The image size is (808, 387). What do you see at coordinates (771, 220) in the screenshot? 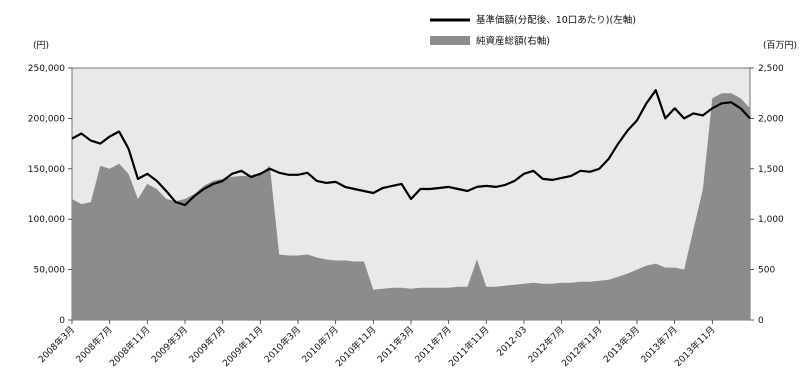
I see `right-tick-label: 1,000` at bounding box center [771, 220].